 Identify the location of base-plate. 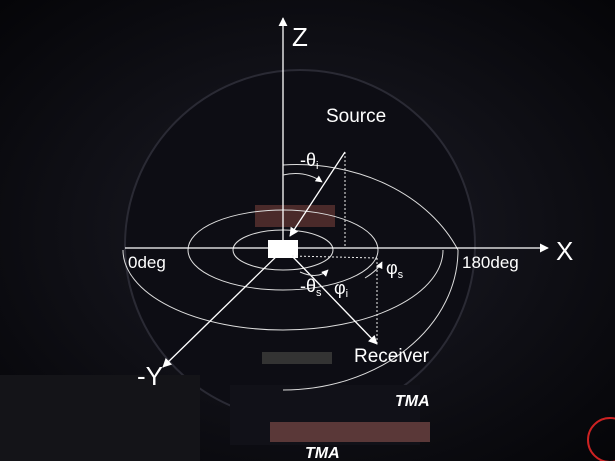
(350, 432).